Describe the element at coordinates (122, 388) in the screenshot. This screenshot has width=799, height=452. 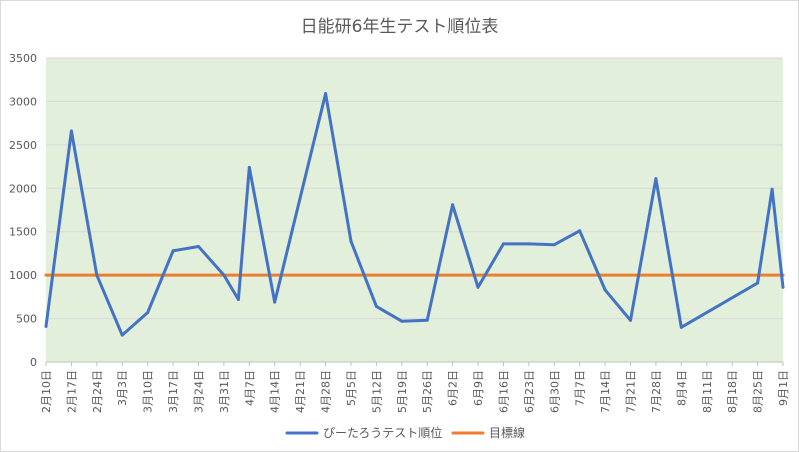
I see `x-tick-label: 3月3日` at that location.